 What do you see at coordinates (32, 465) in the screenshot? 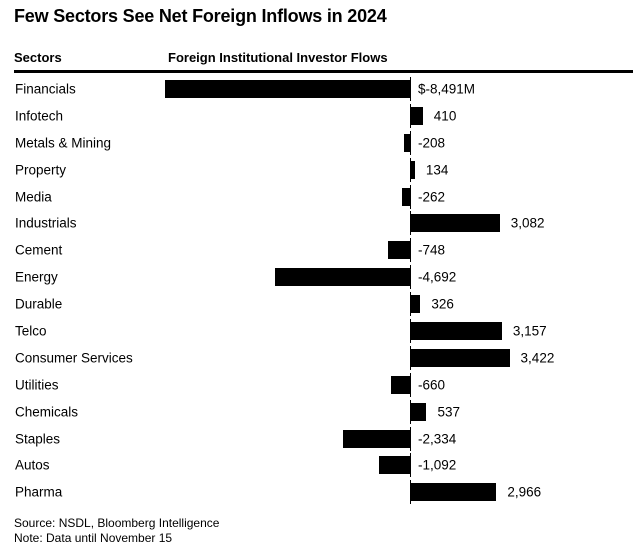
I see `sector-label: Autos` at bounding box center [32, 465].